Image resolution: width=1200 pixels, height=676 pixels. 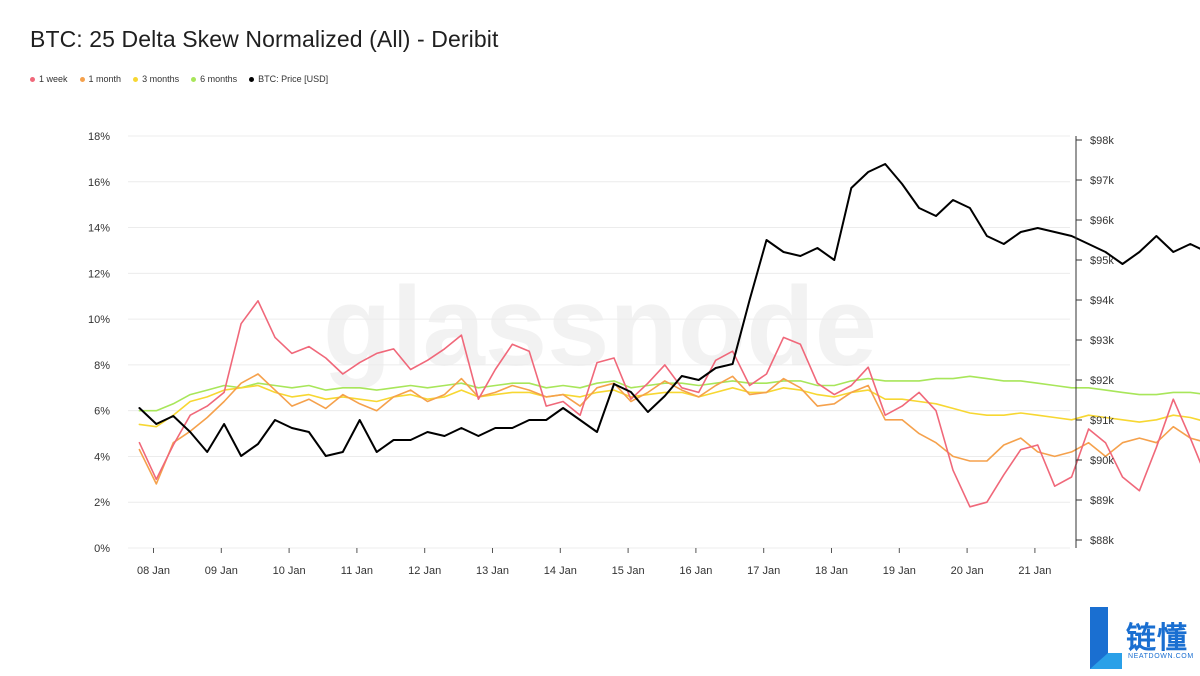 What do you see at coordinates (1102, 221) in the screenshot?
I see `y-right-tick-label: $96k` at bounding box center [1102, 221].